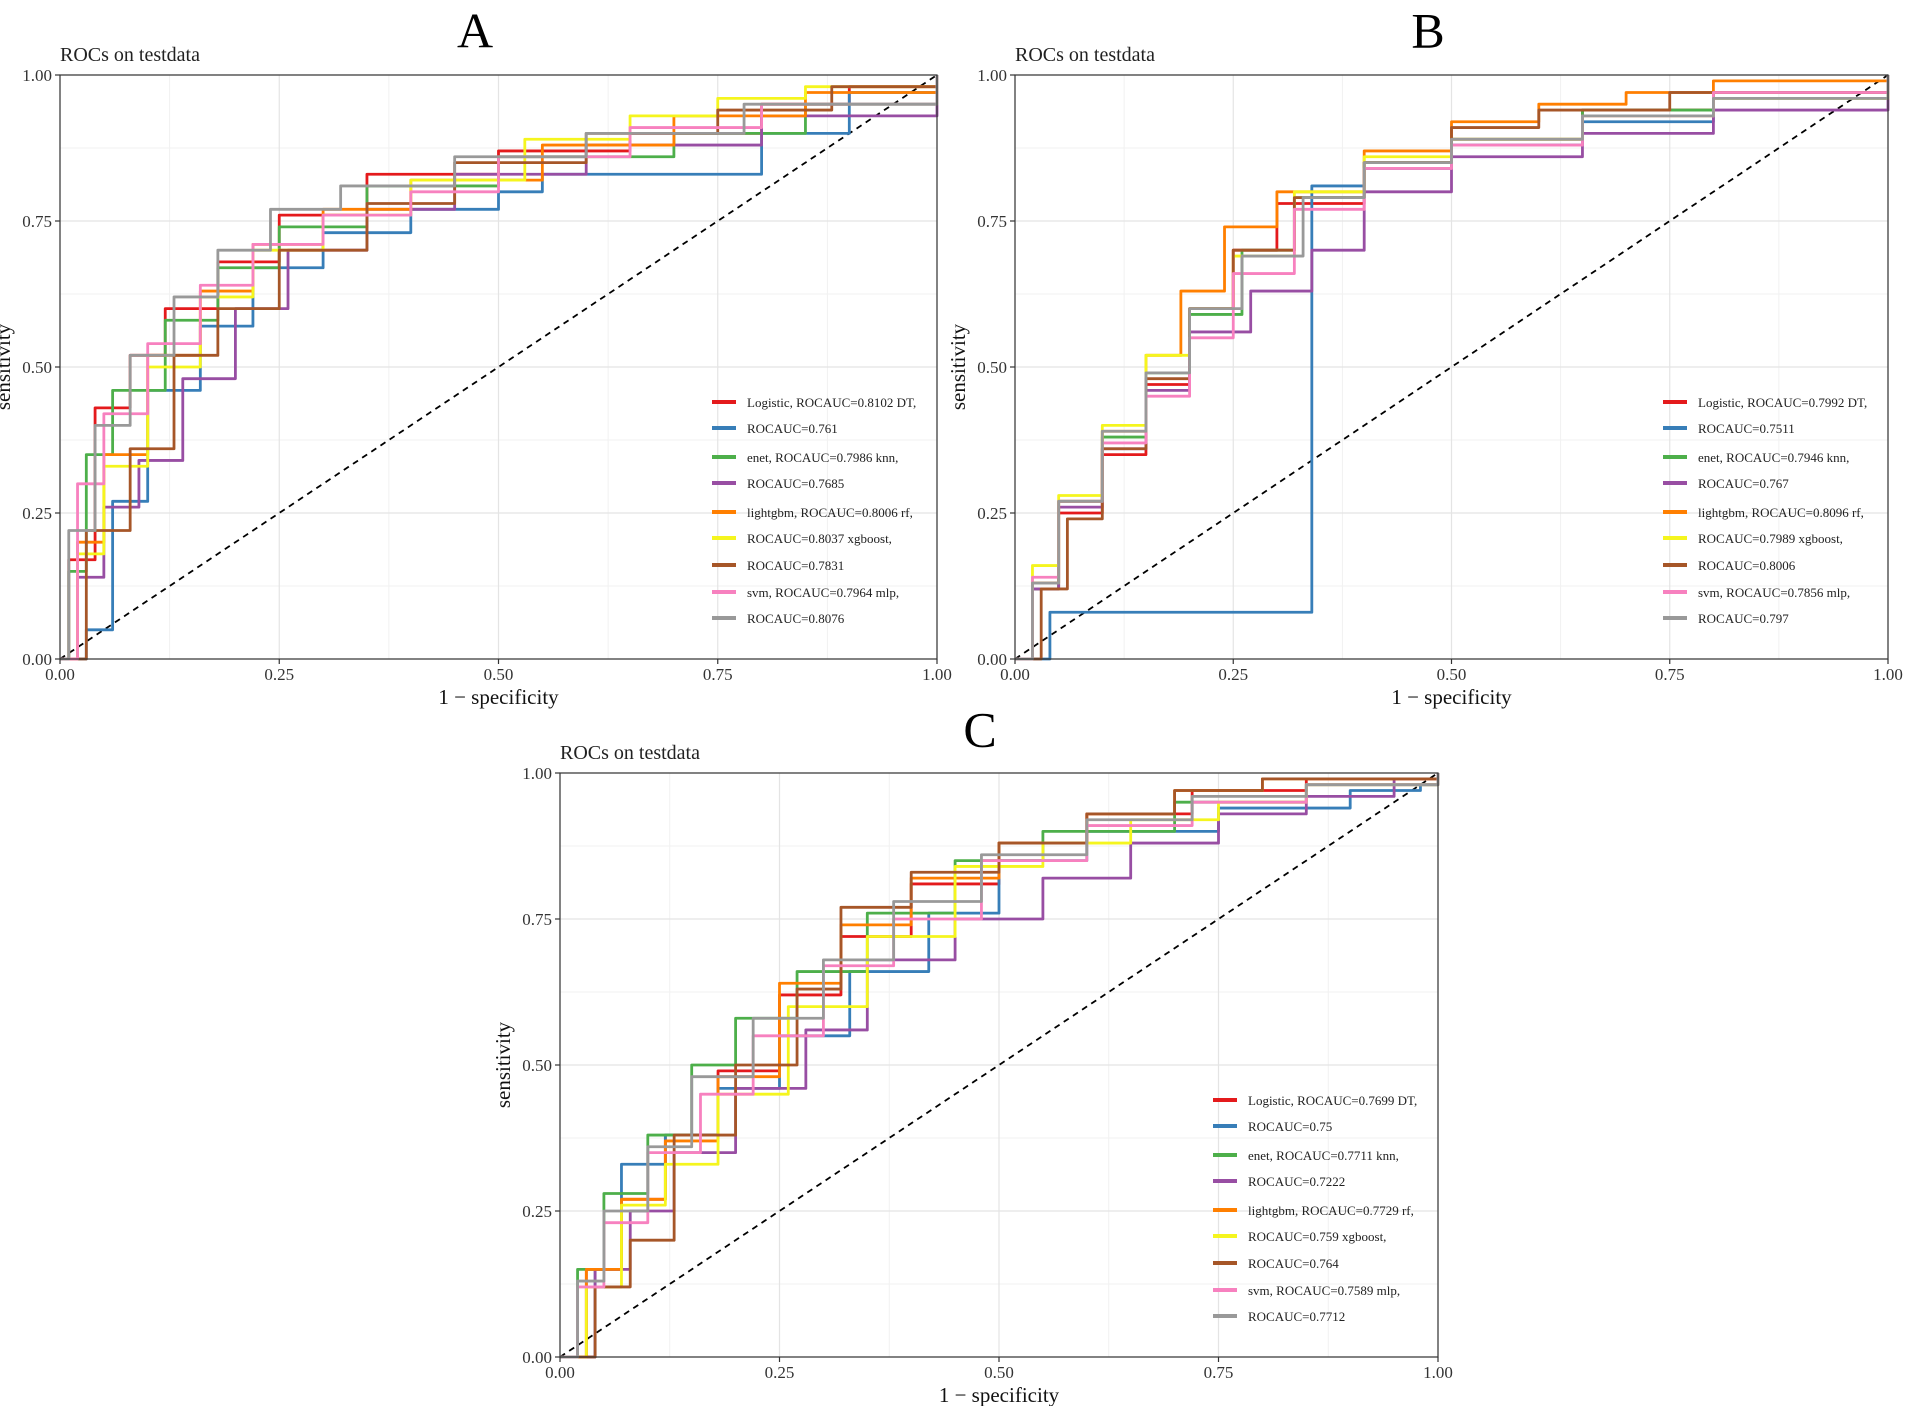 The width and height of the screenshot is (1905, 1406). Describe the element at coordinates (979, 729) in the screenshot. I see `panel-letter: C` at that location.